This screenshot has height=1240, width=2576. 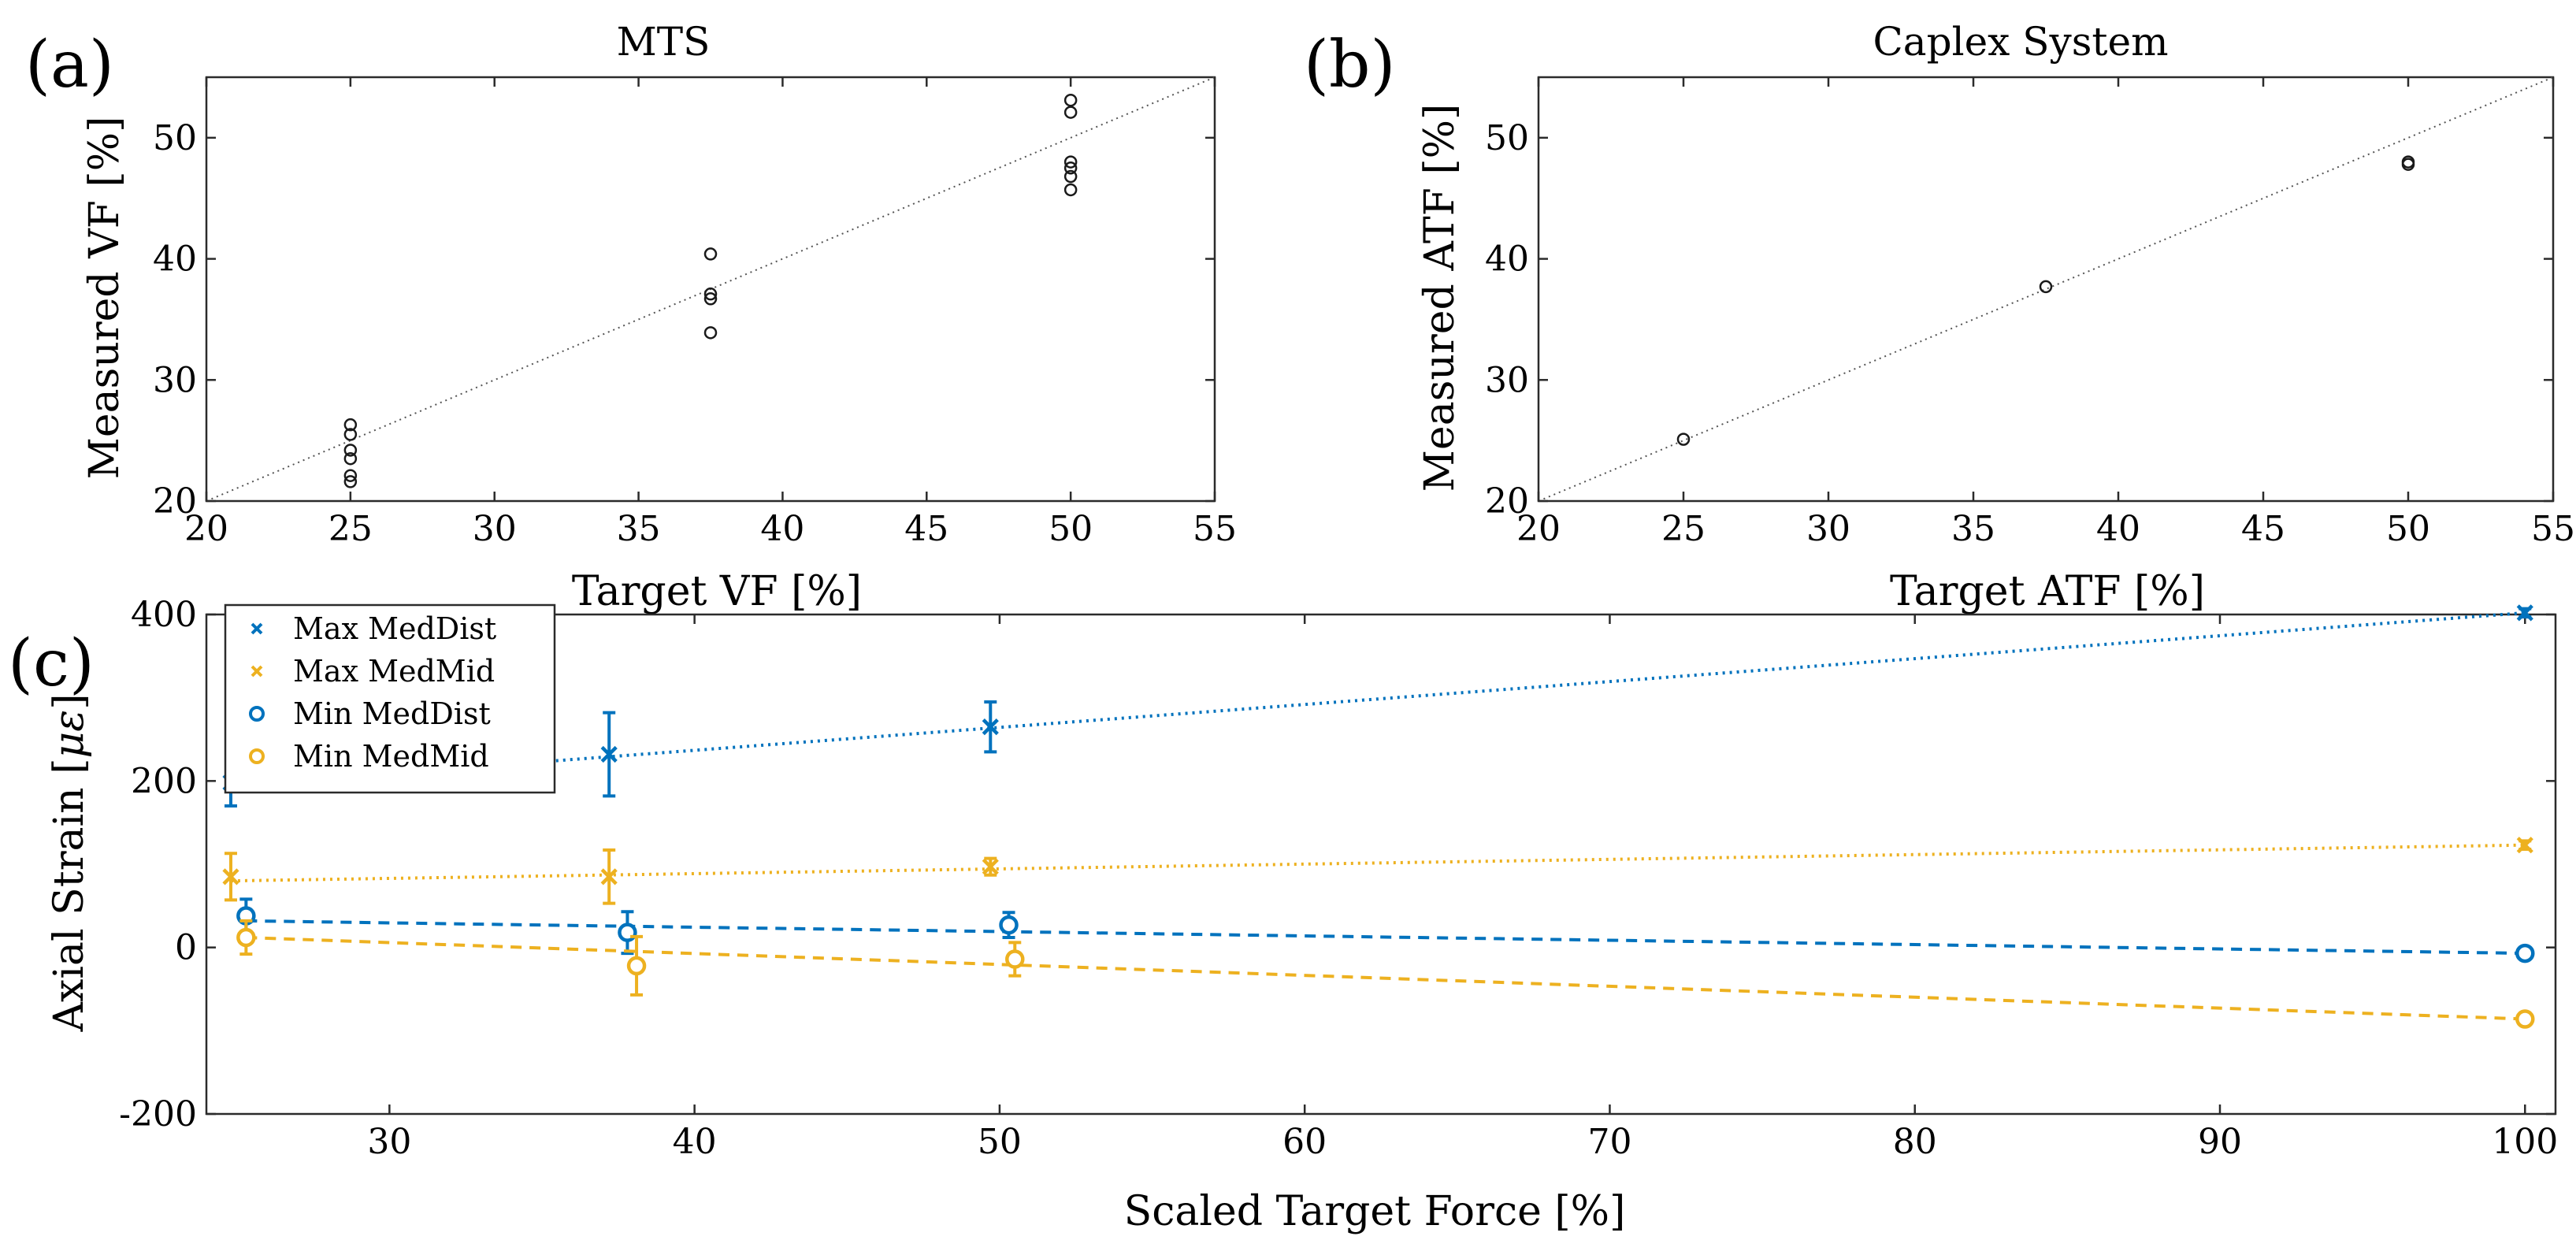 I want to click on legend-item-min-meddist: Min MedDist, so click(x=370, y=713).